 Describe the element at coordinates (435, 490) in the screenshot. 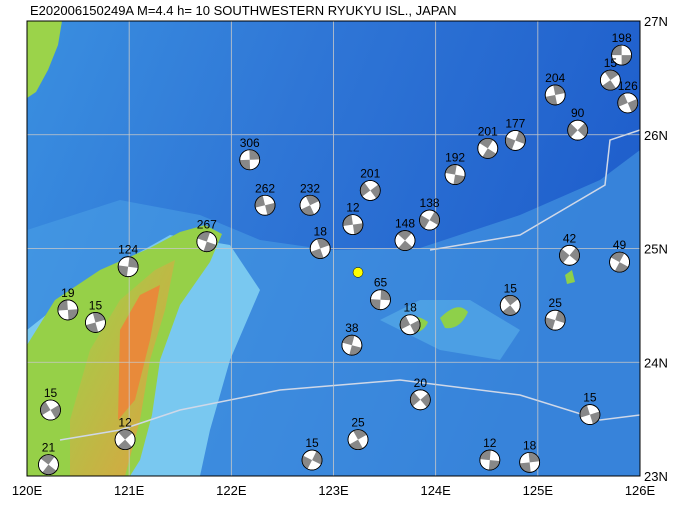

I see `lon-tick-label: 124E` at that location.